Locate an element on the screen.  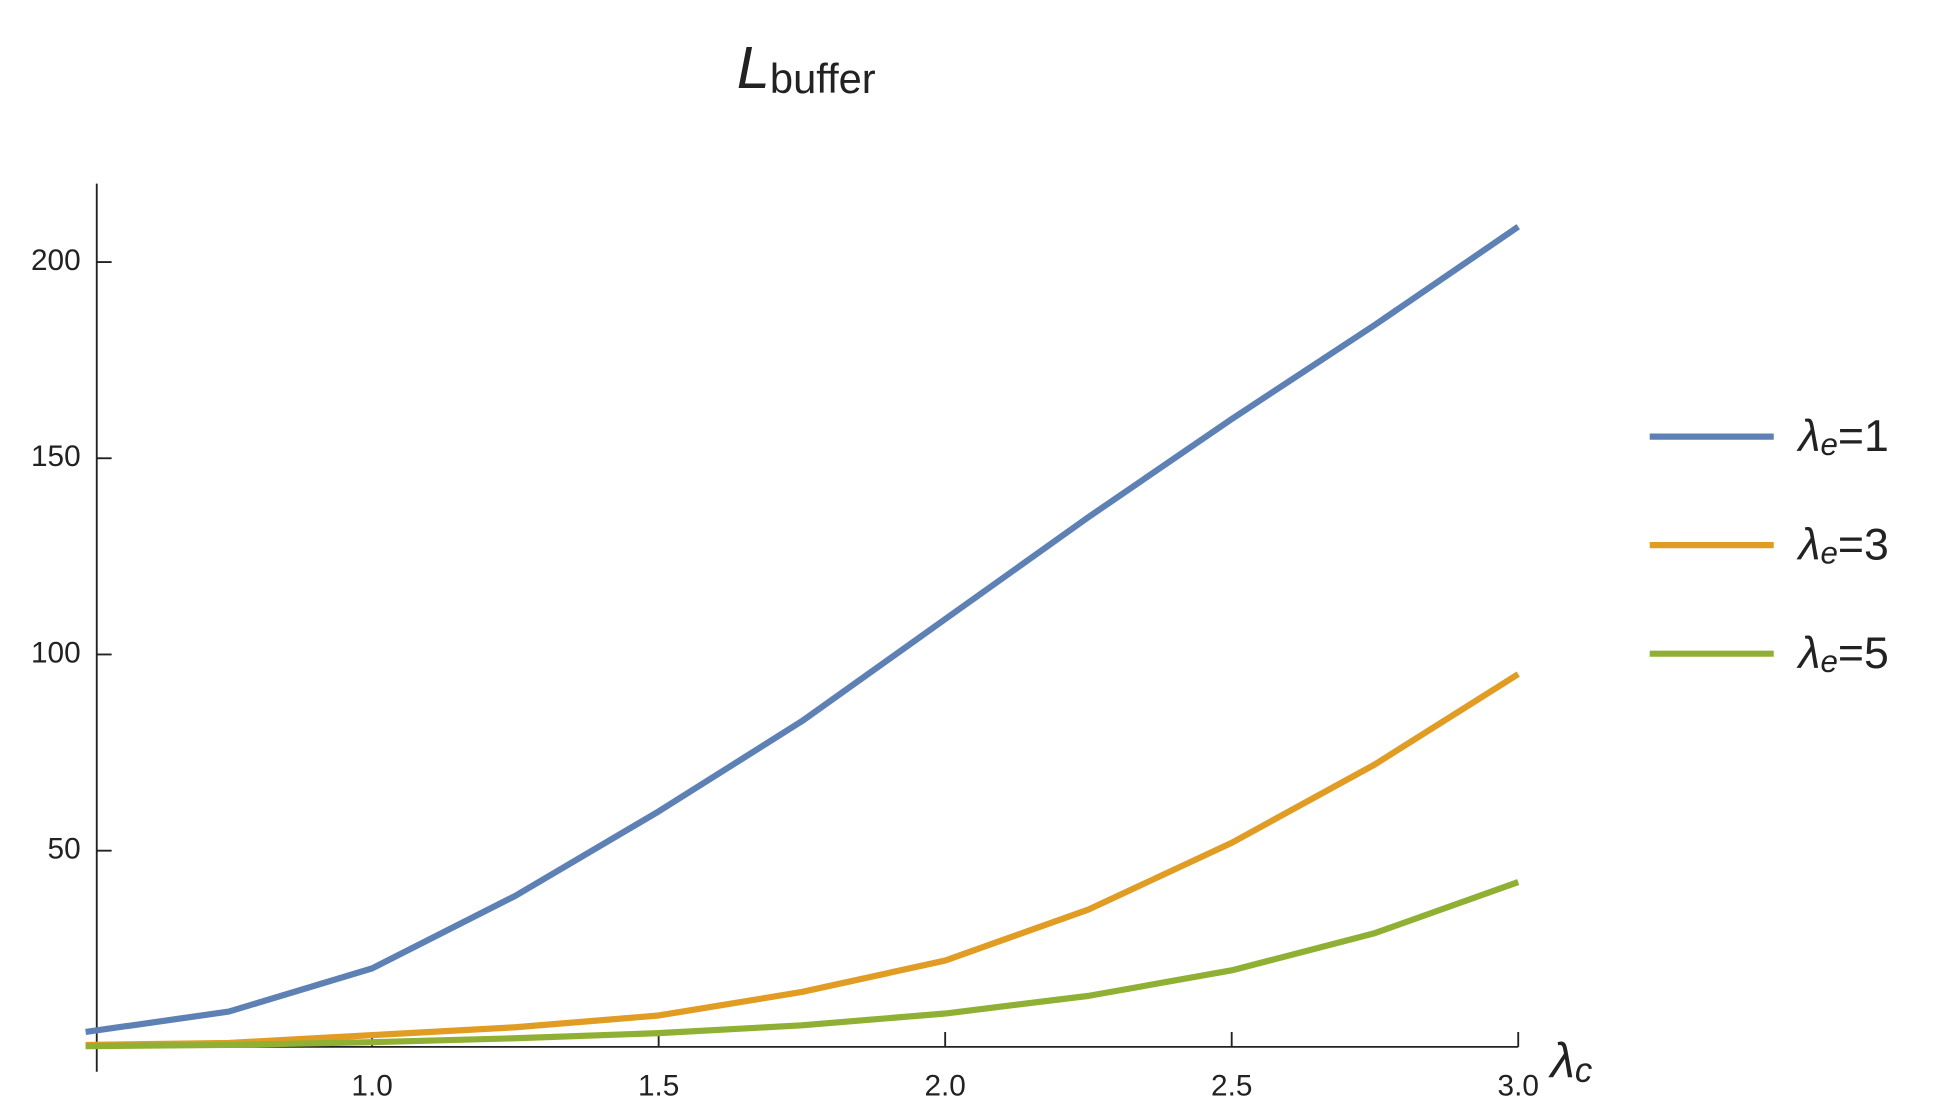
x-axis-label: λc is located at coordinates (1569, 1061).